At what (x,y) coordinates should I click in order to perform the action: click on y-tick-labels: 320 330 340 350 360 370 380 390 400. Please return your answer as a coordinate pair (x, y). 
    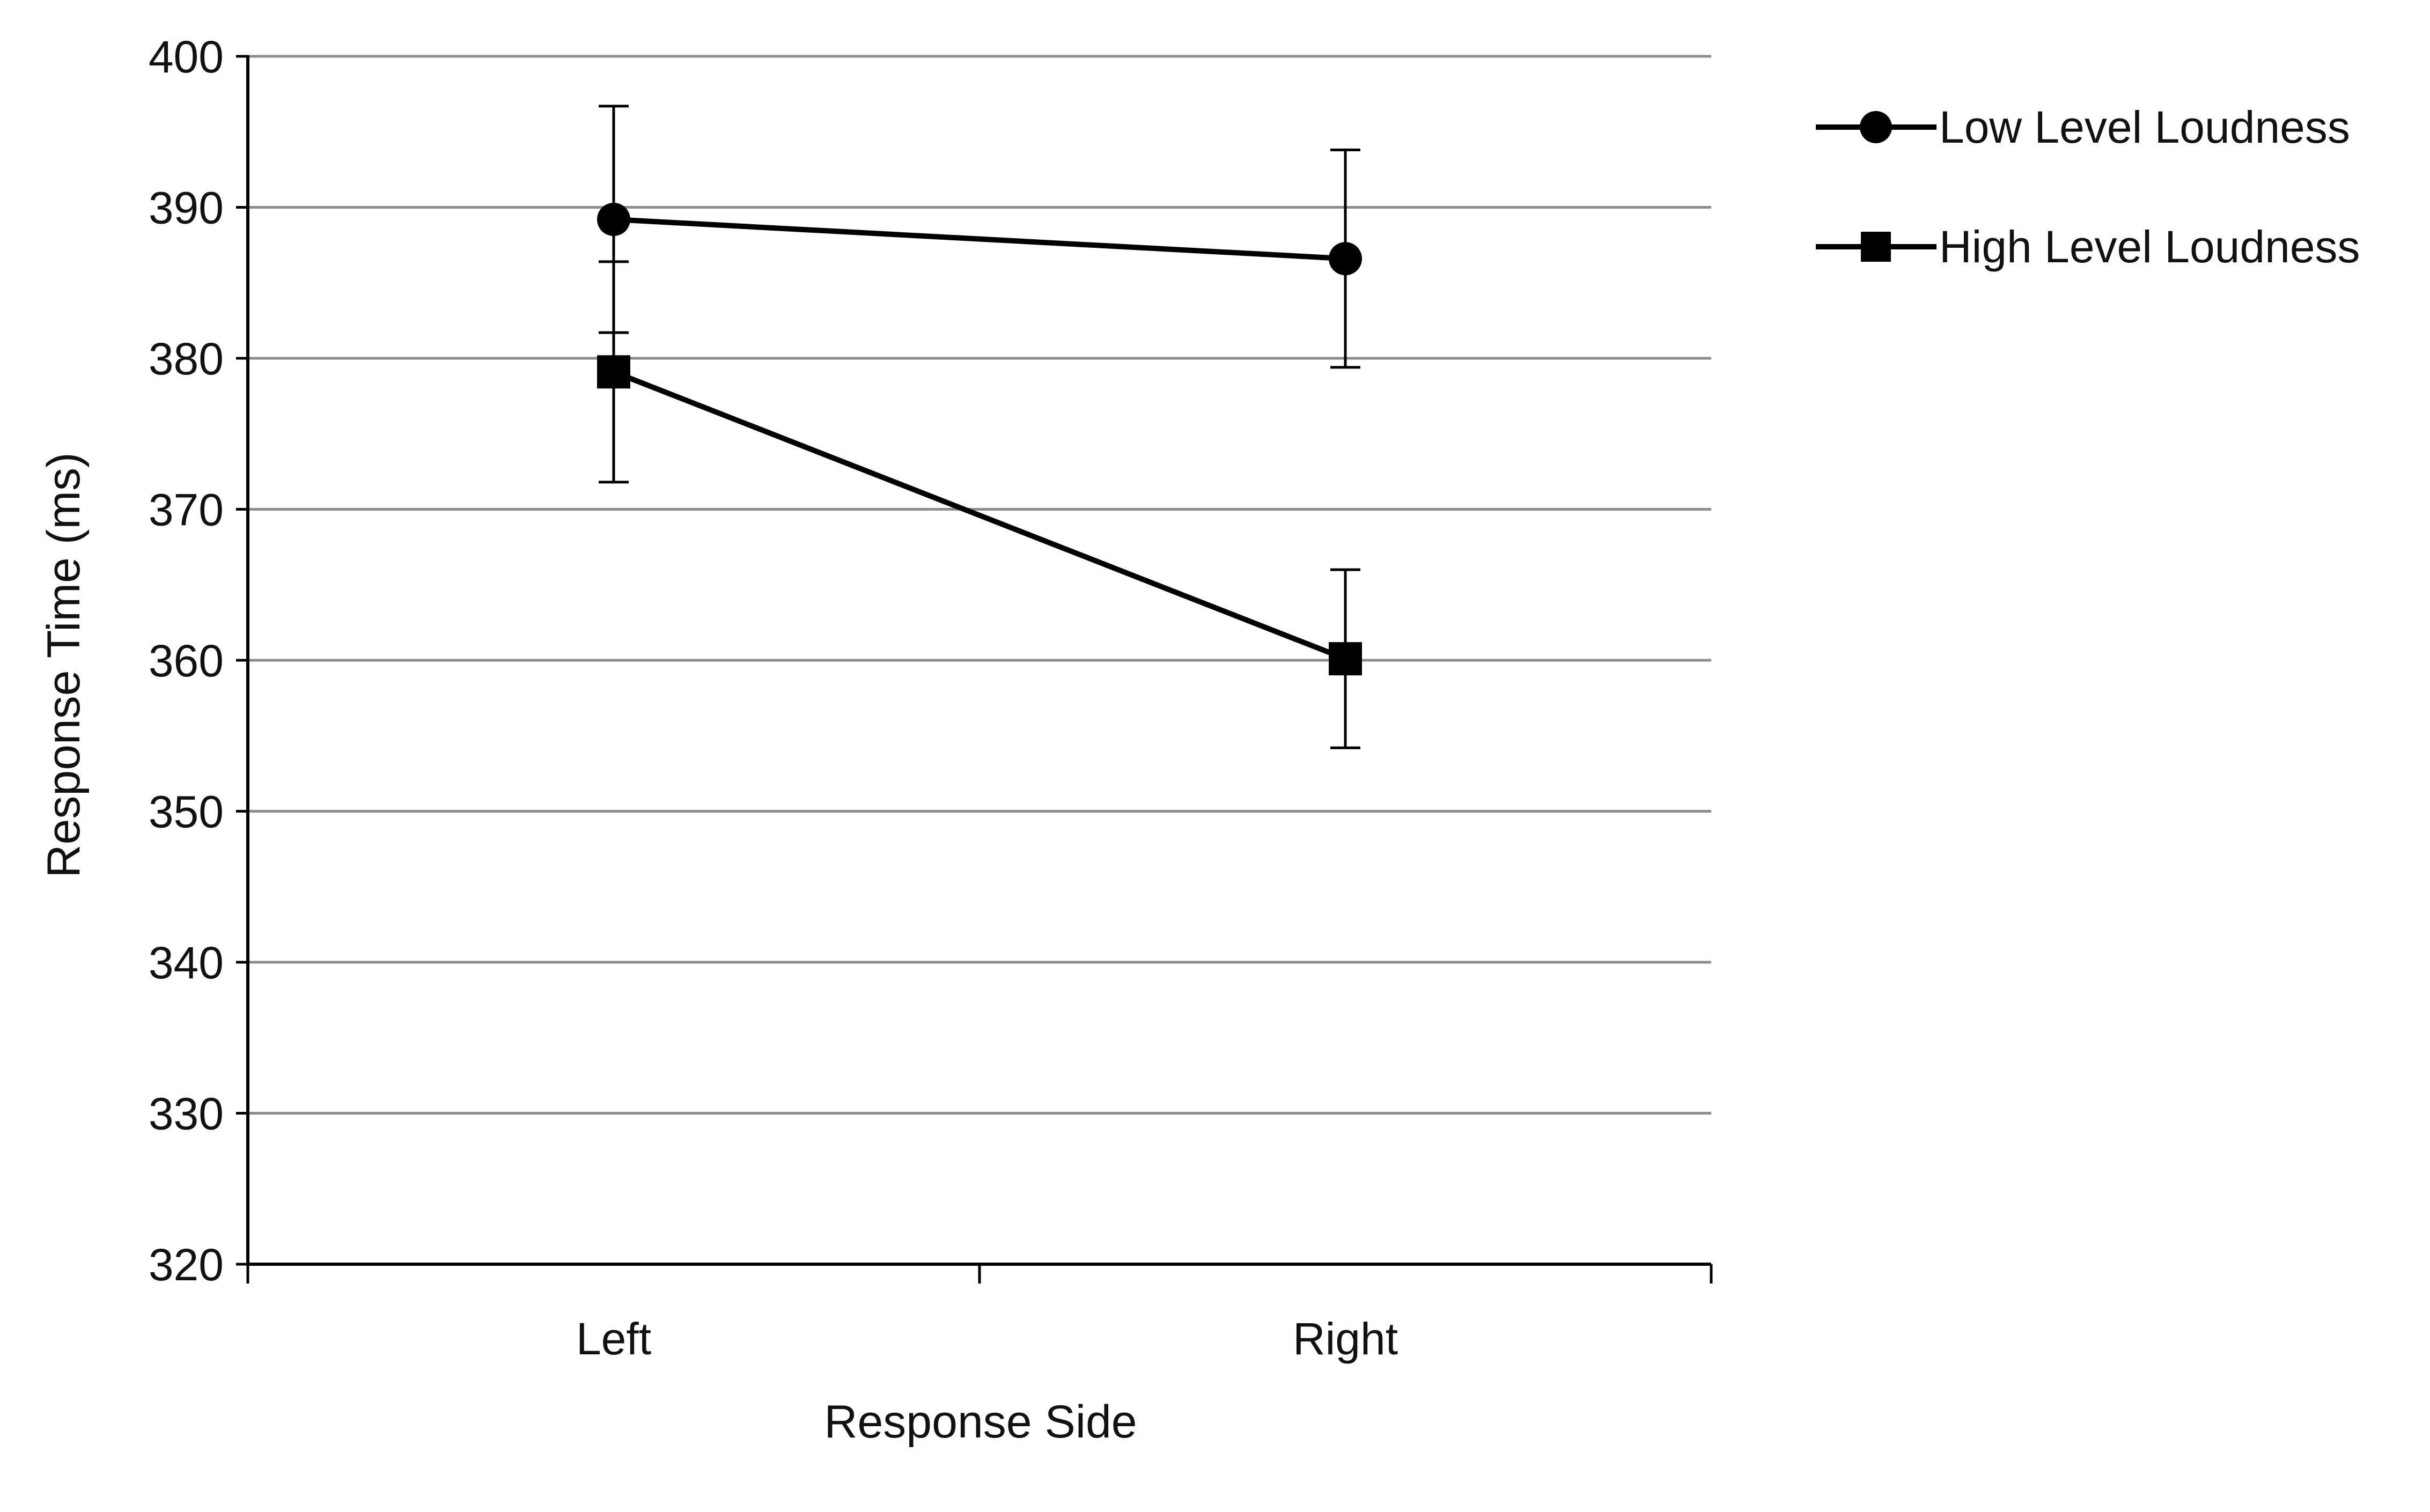
    Looking at the image, I should click on (186, 661).